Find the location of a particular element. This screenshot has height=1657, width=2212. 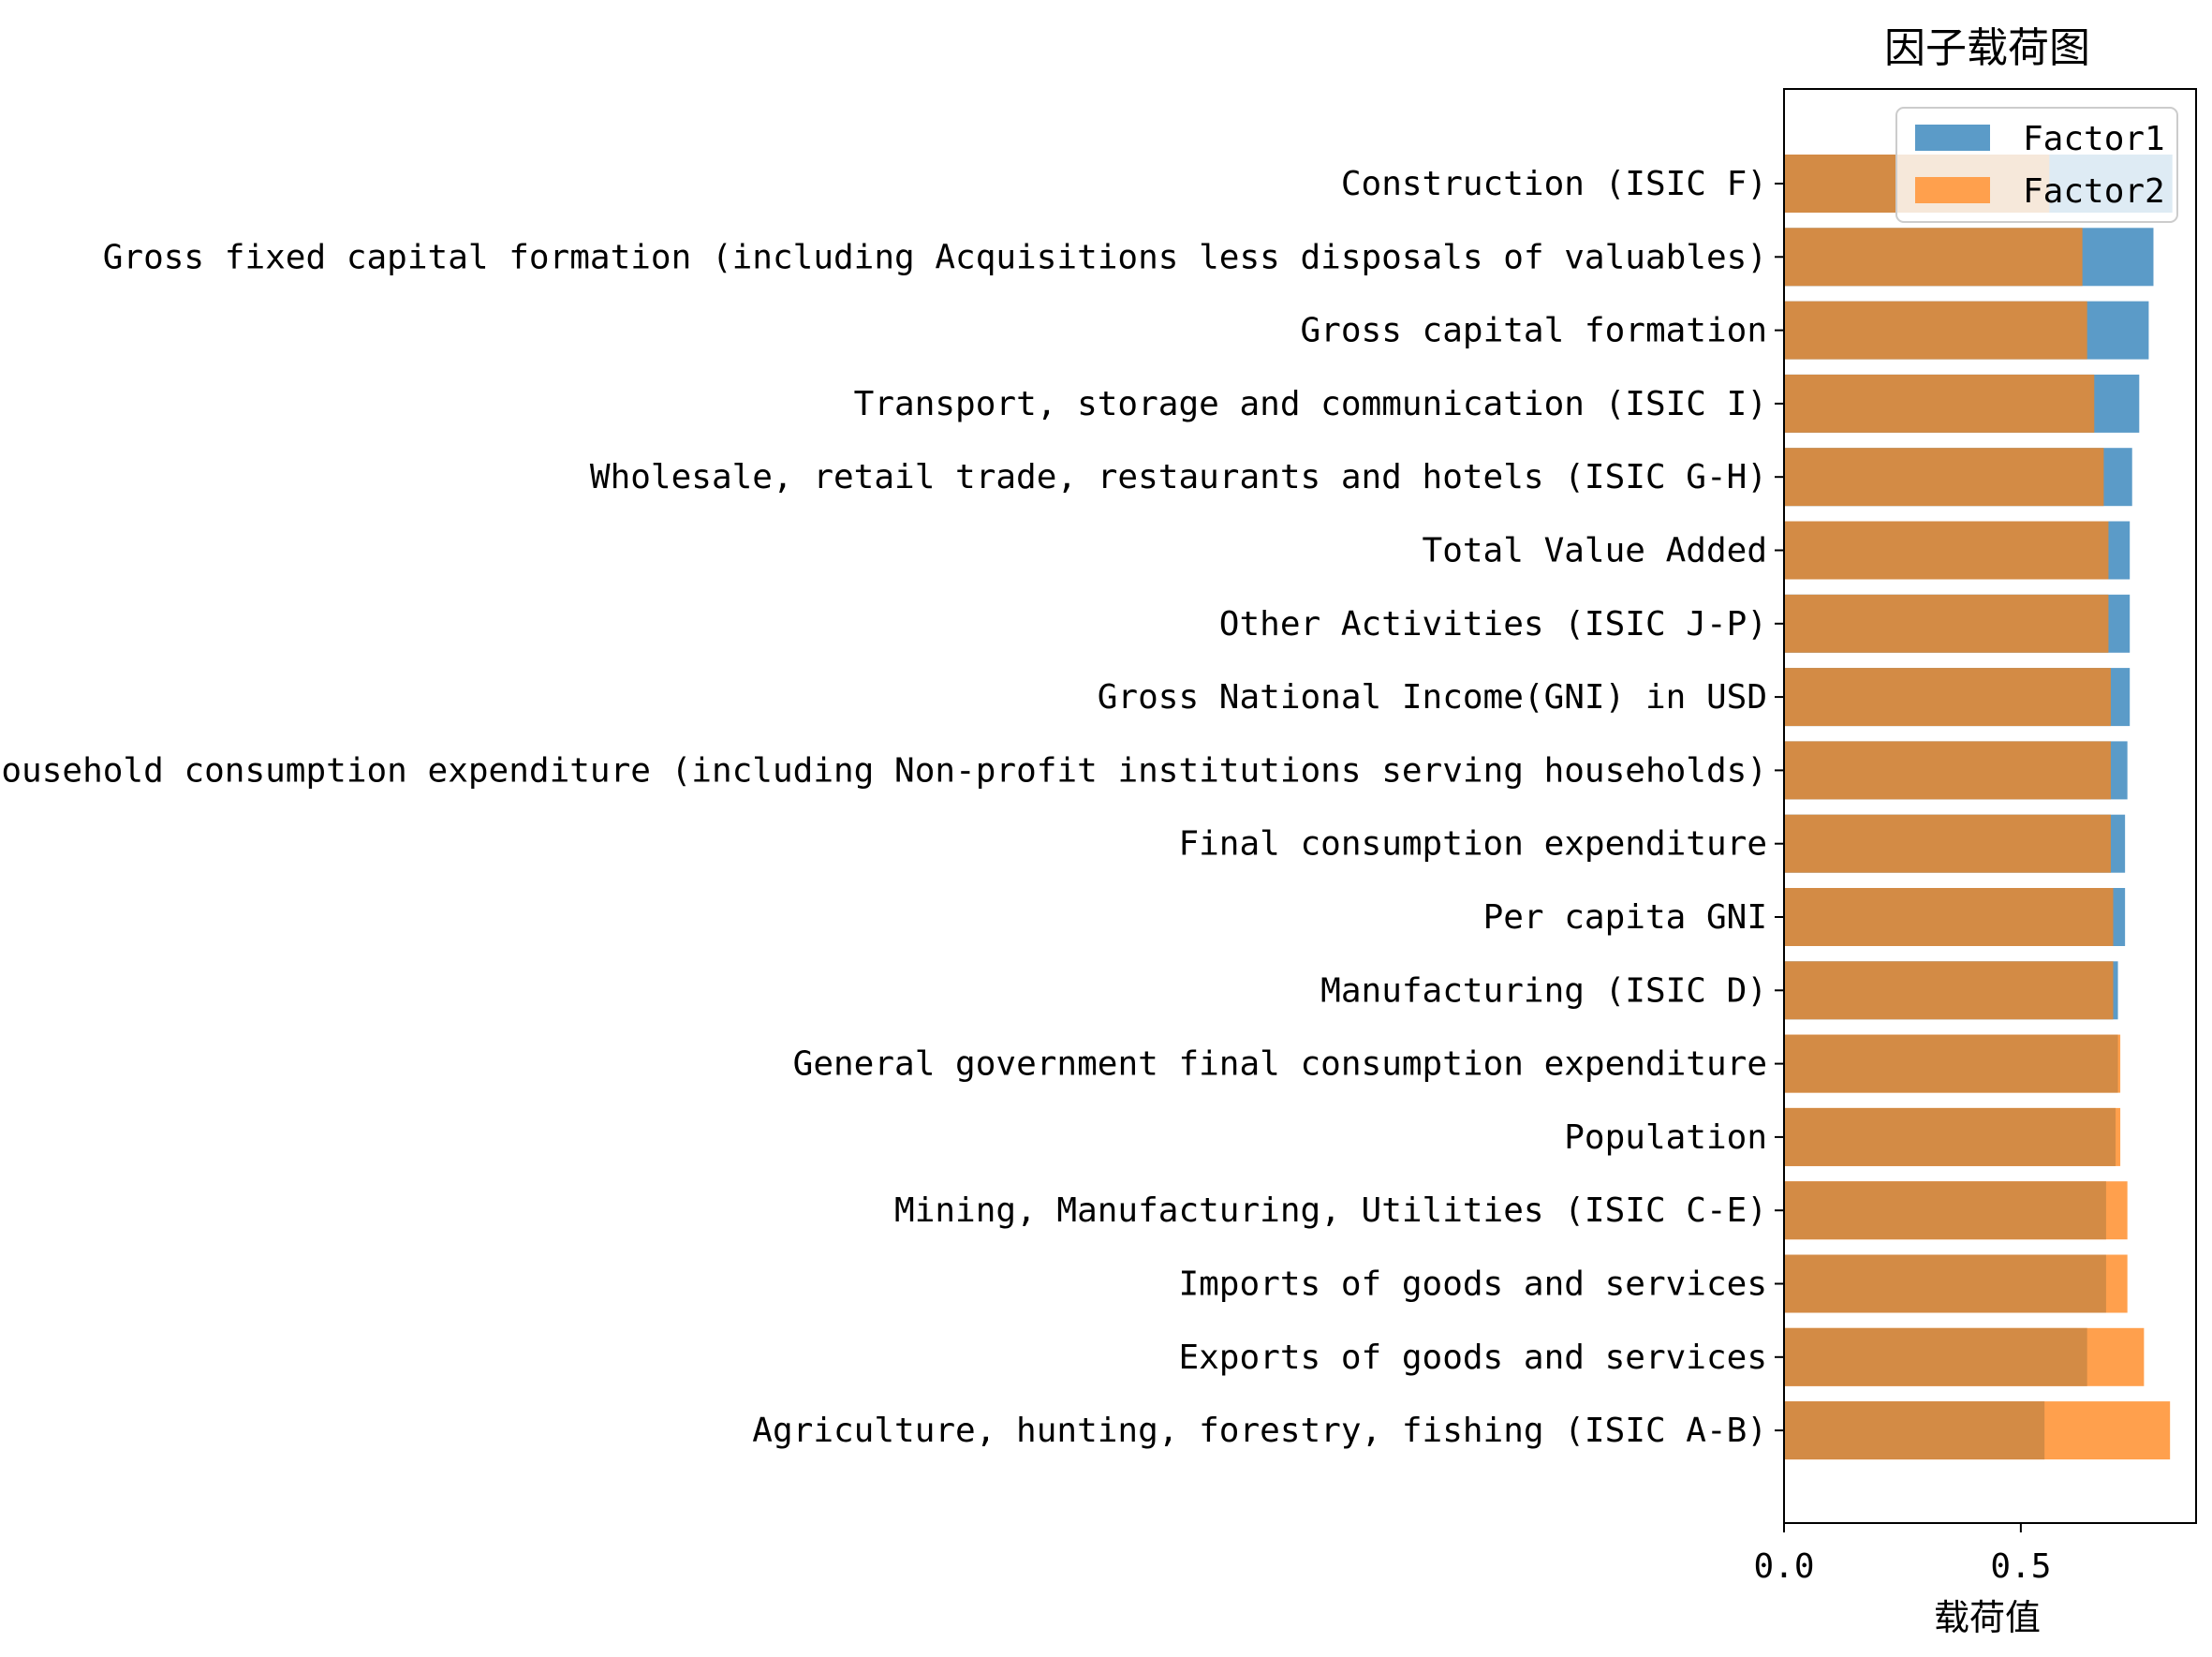

y-tick-label-cat-7: Gross National Income(GNI) in USD is located at coordinates (1433, 698).